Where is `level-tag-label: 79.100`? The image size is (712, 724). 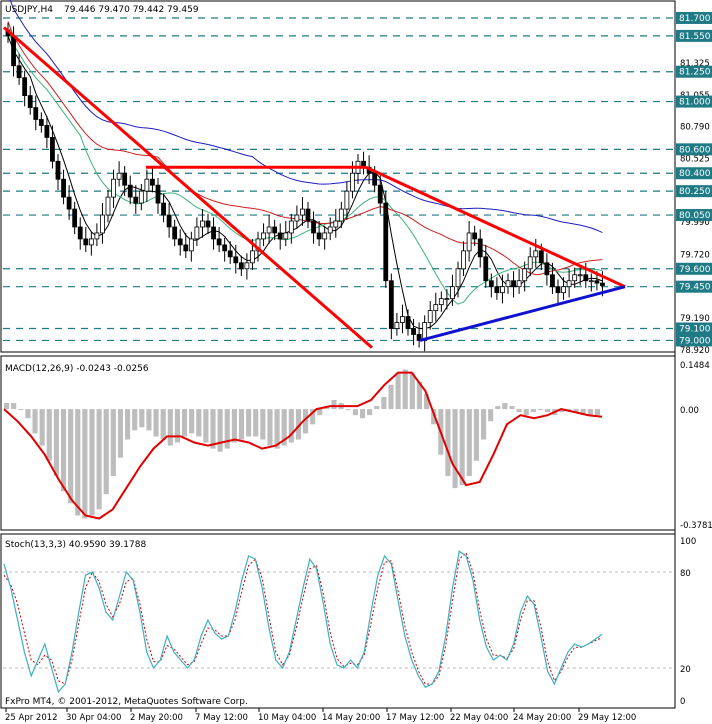
level-tag-label: 79.100 is located at coordinates (695, 330).